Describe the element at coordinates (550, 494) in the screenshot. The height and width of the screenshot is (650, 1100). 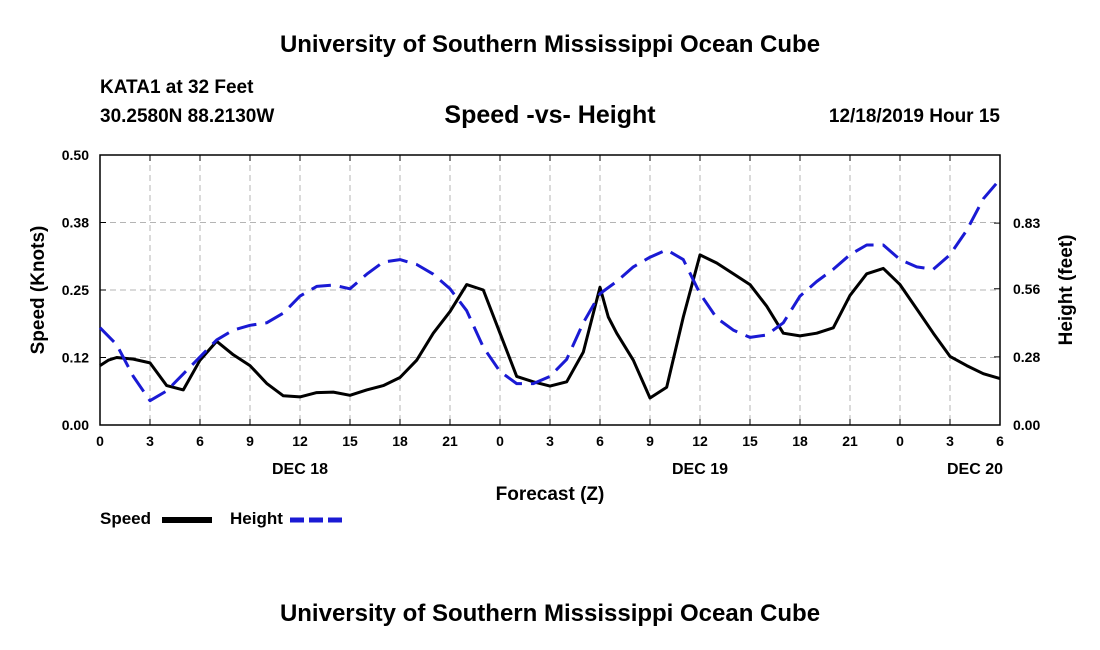
I see `x-axis-title: Forecast (Z)` at that location.